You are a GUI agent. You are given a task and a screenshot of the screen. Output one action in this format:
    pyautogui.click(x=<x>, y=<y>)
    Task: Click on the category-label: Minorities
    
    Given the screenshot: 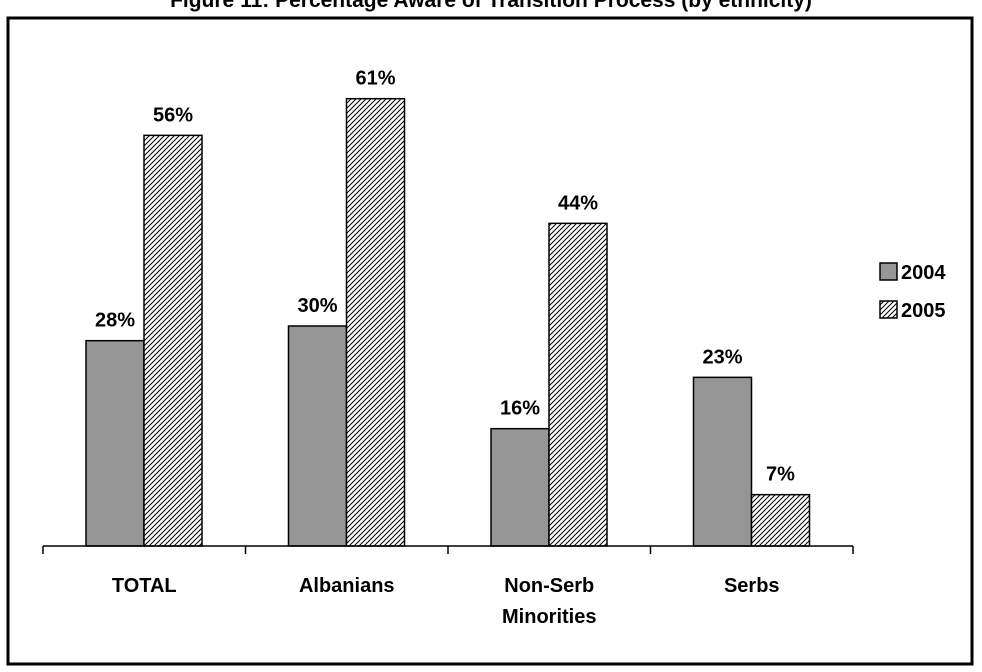 What is the action you would take?
    pyautogui.click(x=549, y=617)
    